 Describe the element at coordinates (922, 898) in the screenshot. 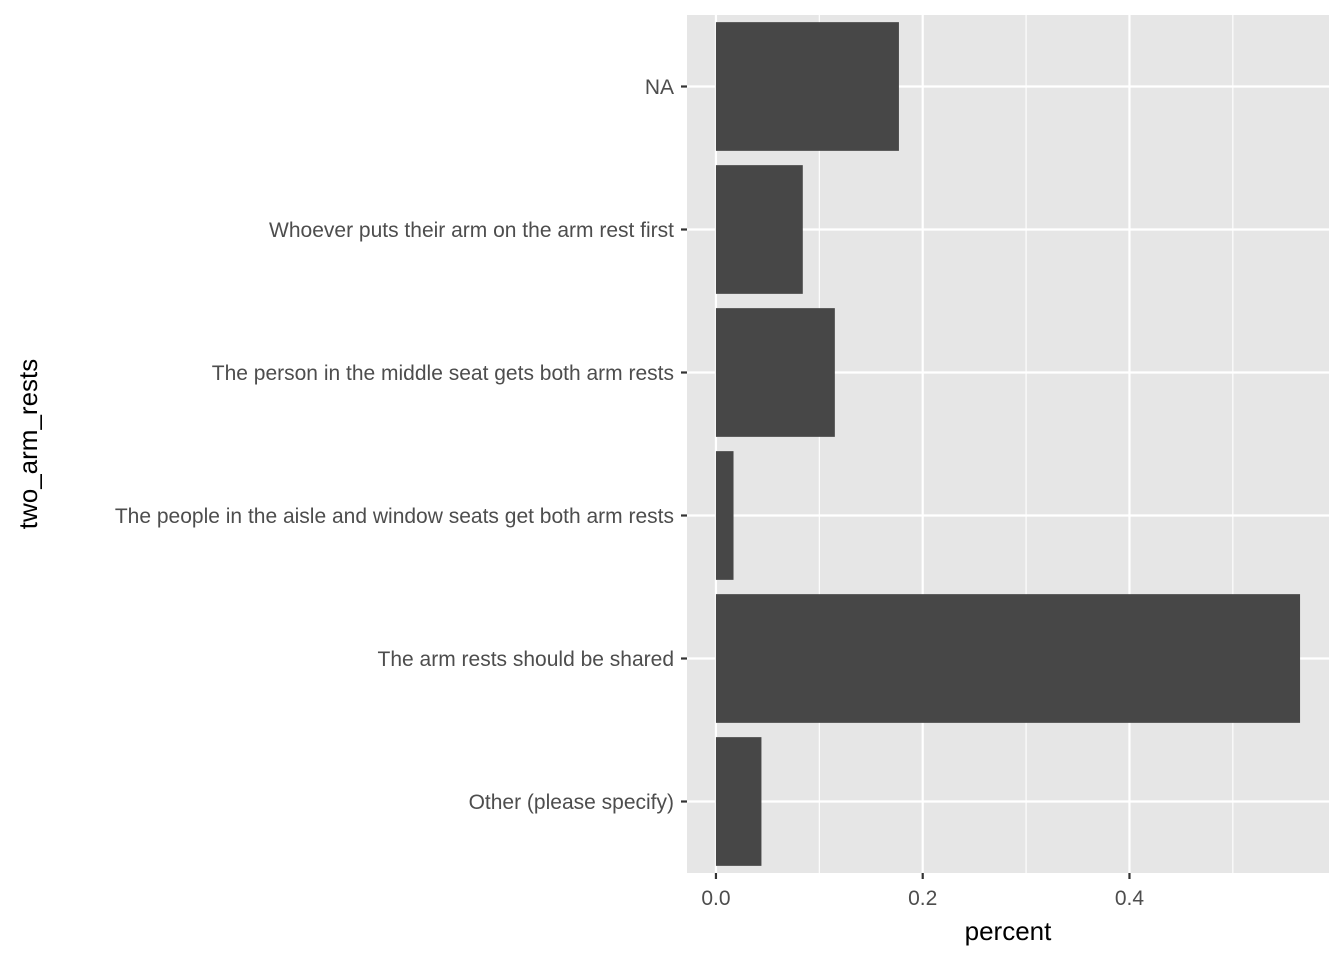

I see `x-tick-label: 0.2` at that location.